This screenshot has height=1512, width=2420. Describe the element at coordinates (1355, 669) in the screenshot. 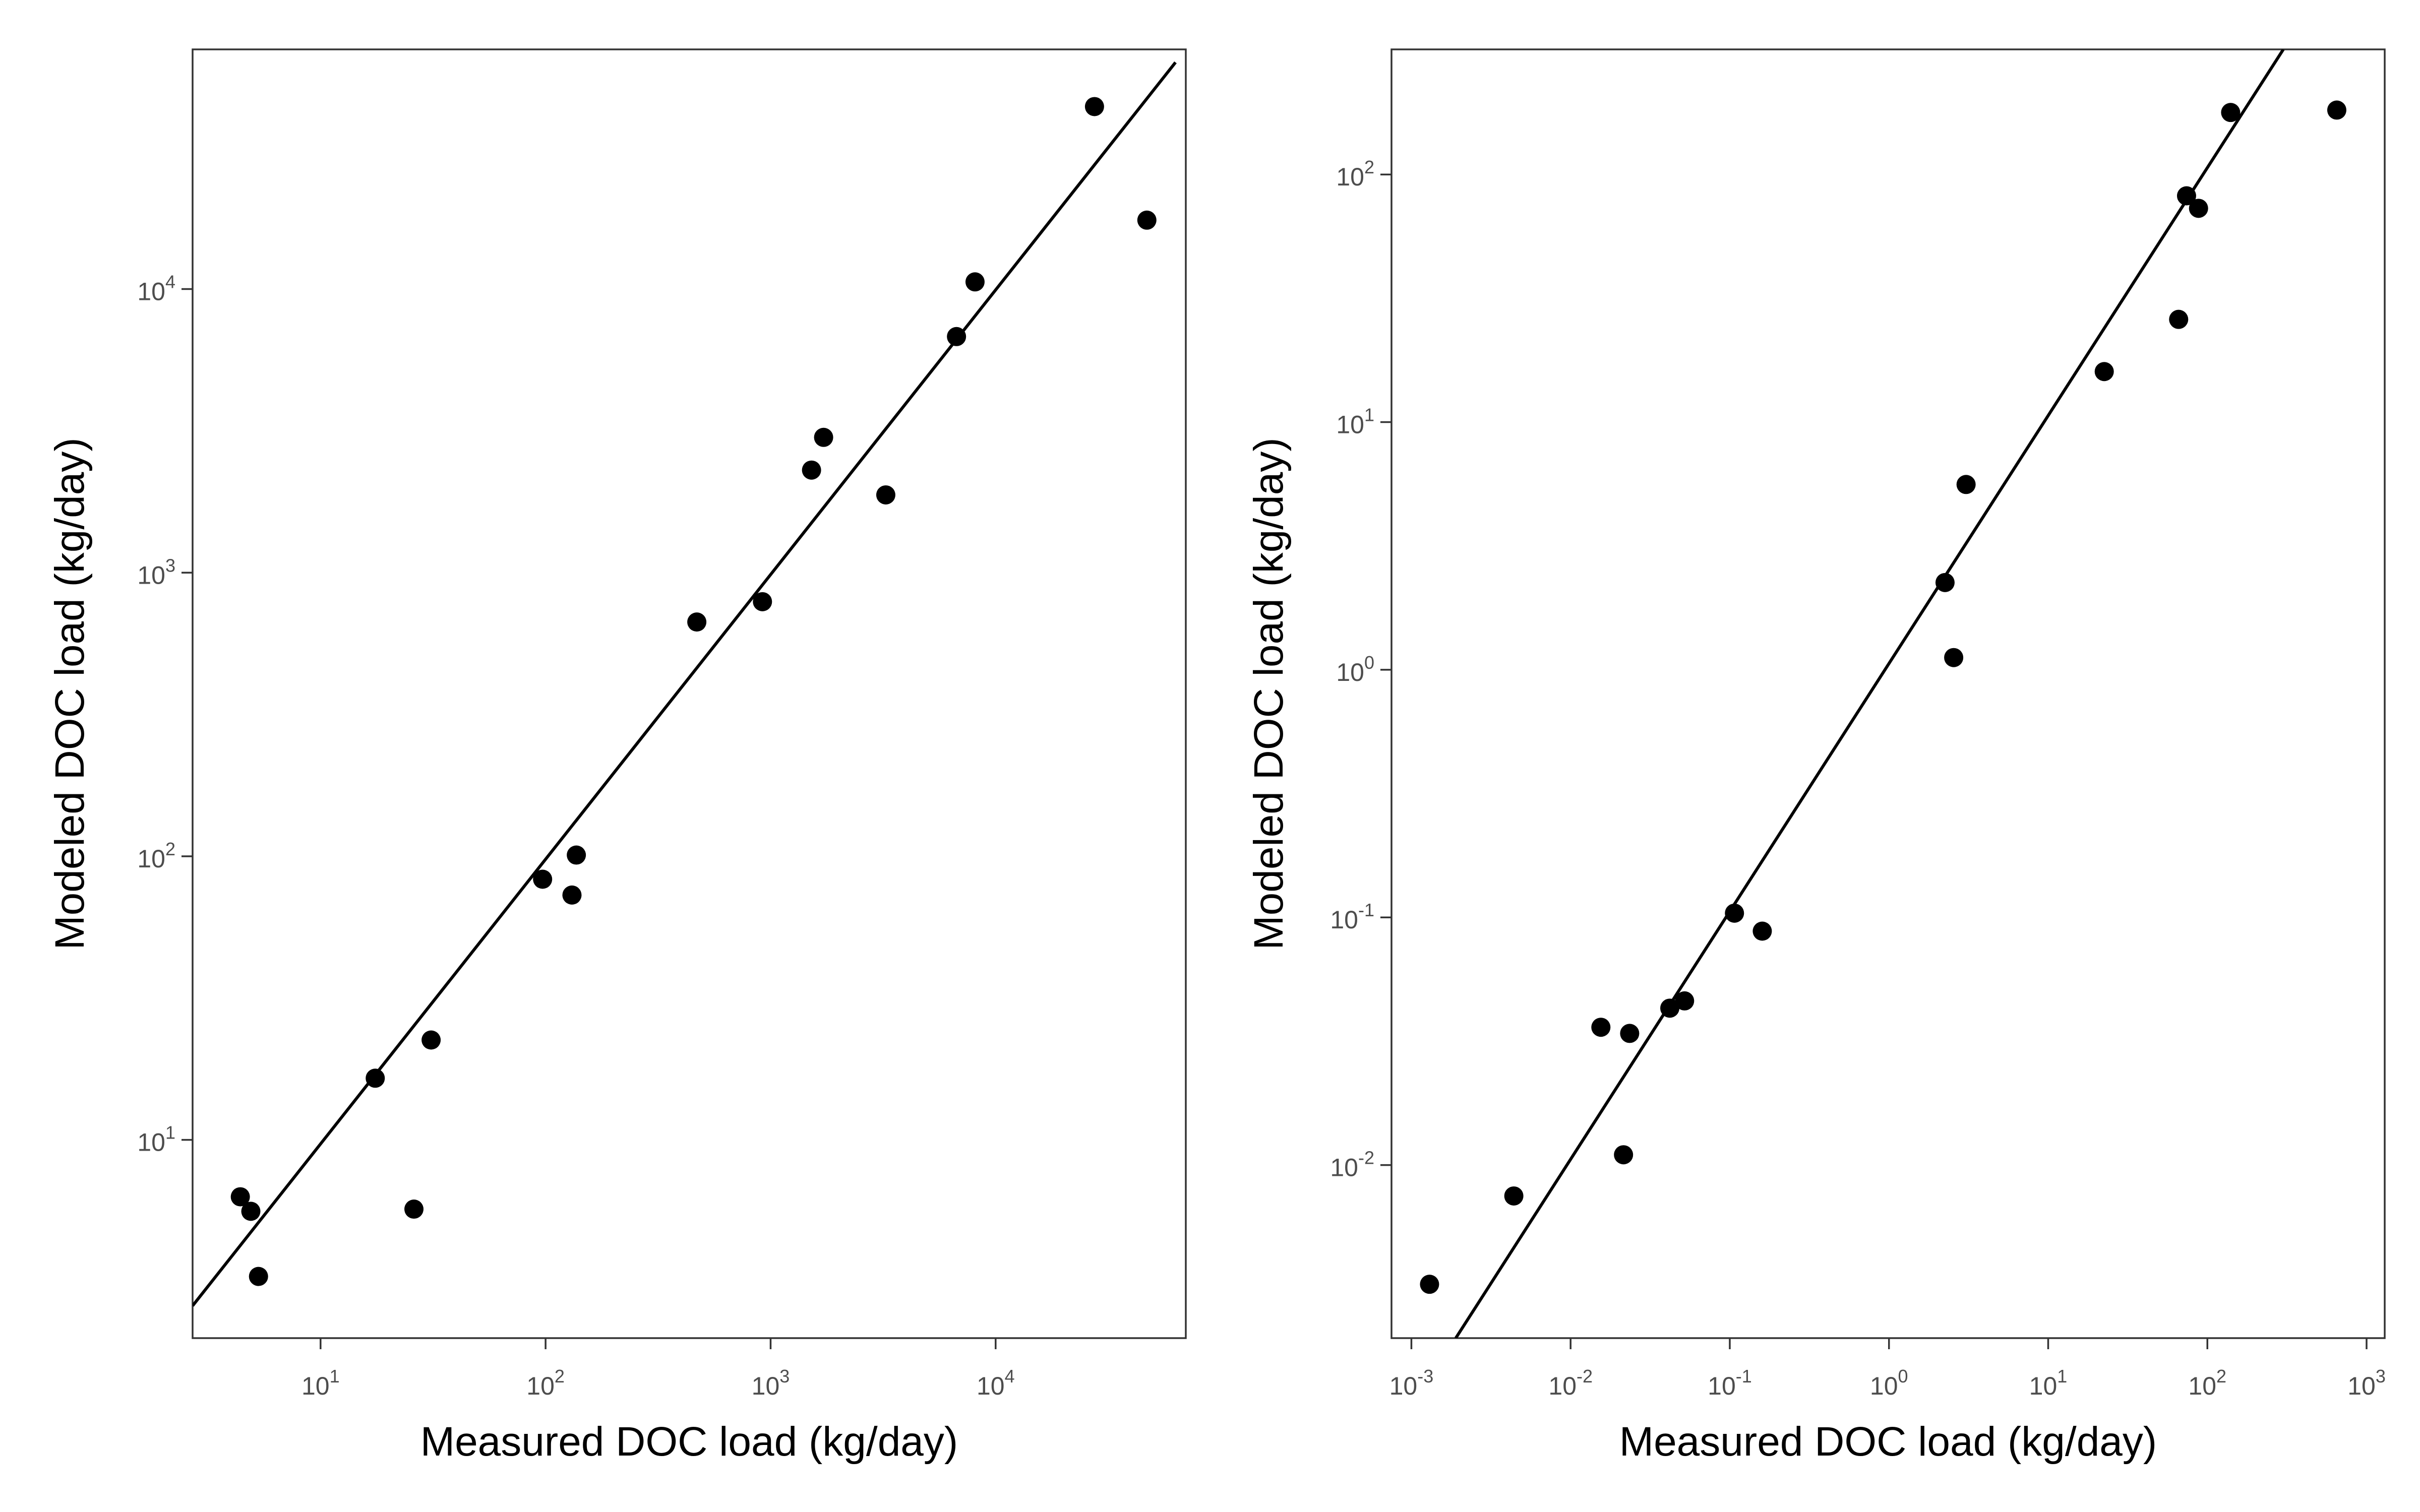

I see `right-y-tick-label: 10⁰` at that location.